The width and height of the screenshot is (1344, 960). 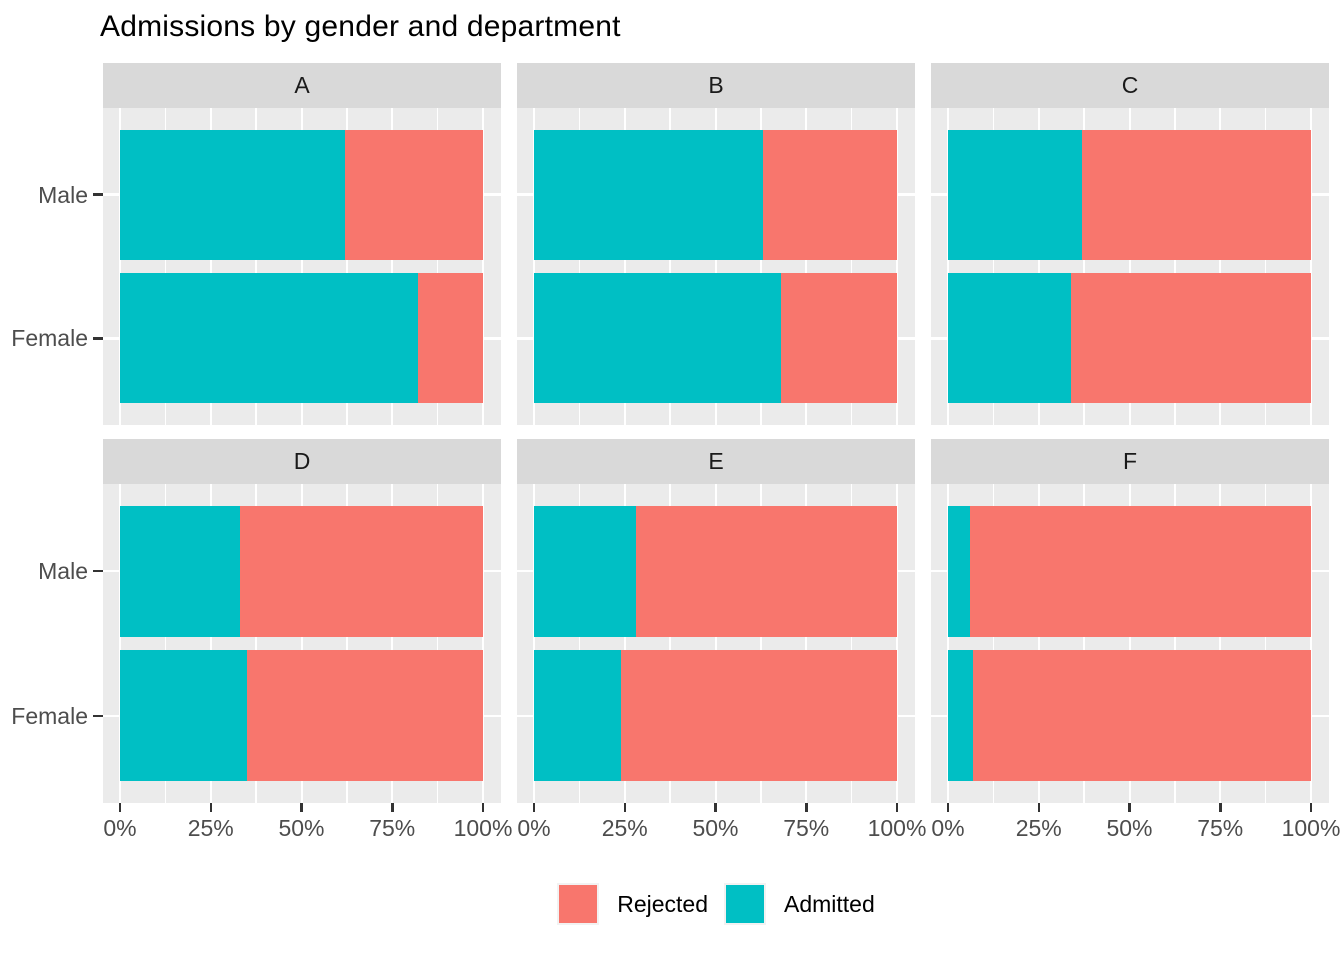 I want to click on bar-admitted-female-a, so click(x=269, y=338).